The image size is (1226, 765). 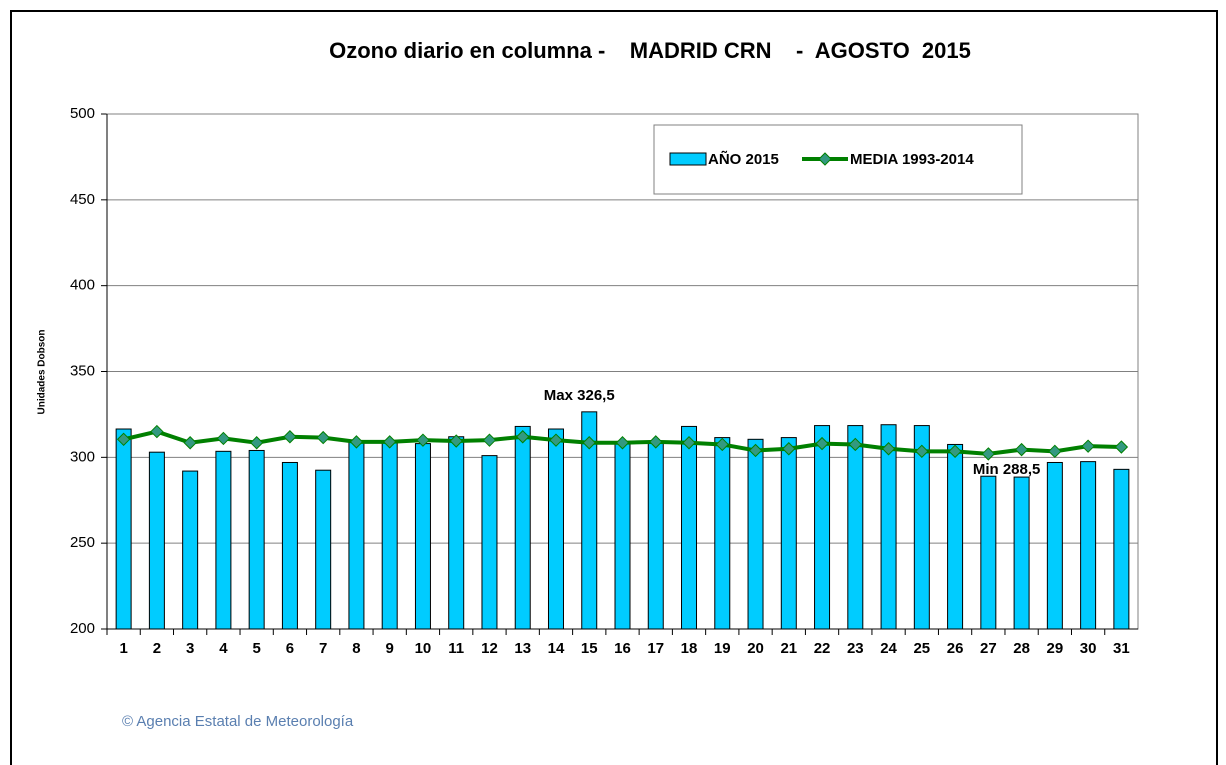 I want to click on x-tick-label: 6, so click(x=290, y=648).